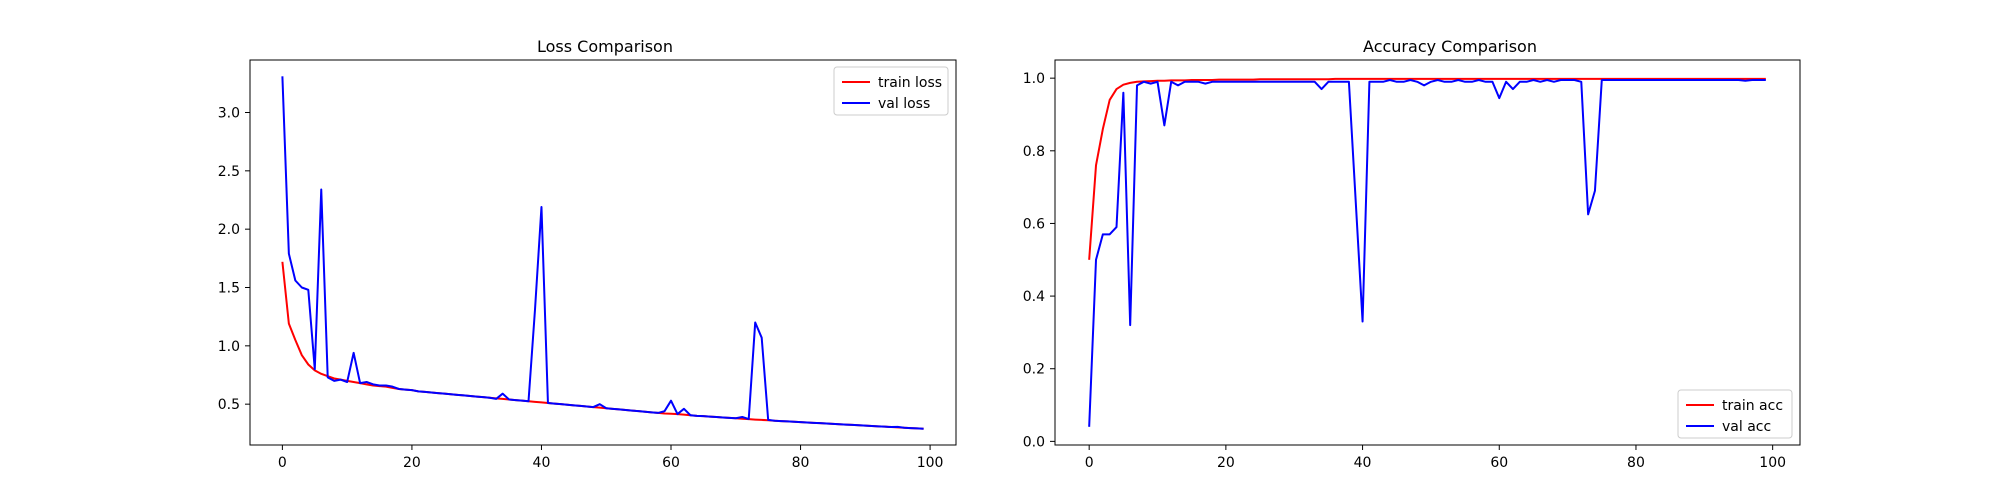 The height and width of the screenshot is (500, 2000). I want to click on accuracy-chart-title: Accuracy Comparison, so click(1450, 46).